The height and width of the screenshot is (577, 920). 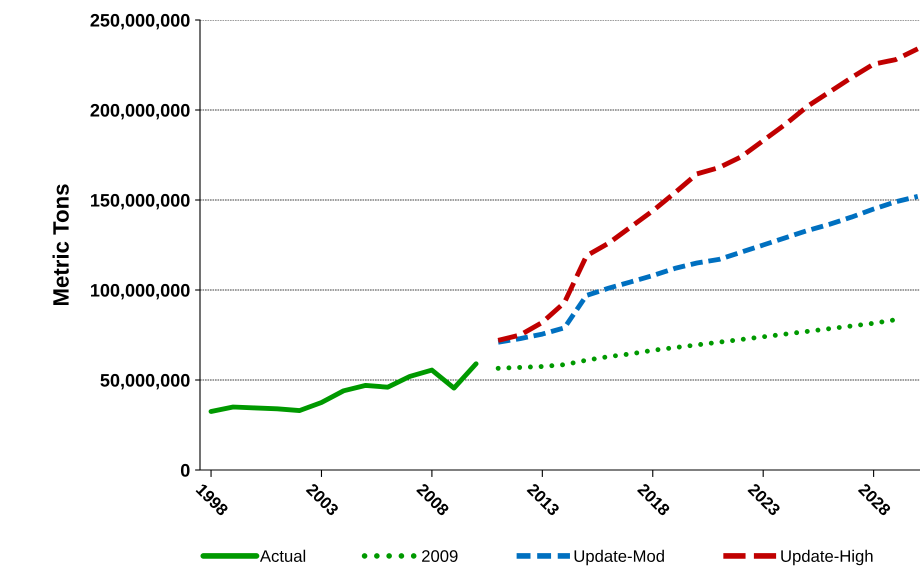 I want to click on legend-label: 2009, so click(x=440, y=556).